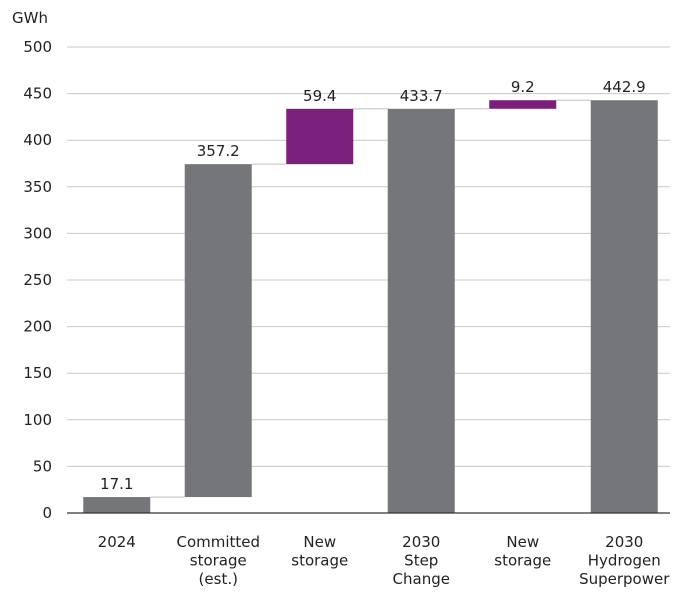 This screenshot has height=594, width=686. Describe the element at coordinates (47, 513) in the screenshot. I see `y-tick-label: 0` at that location.